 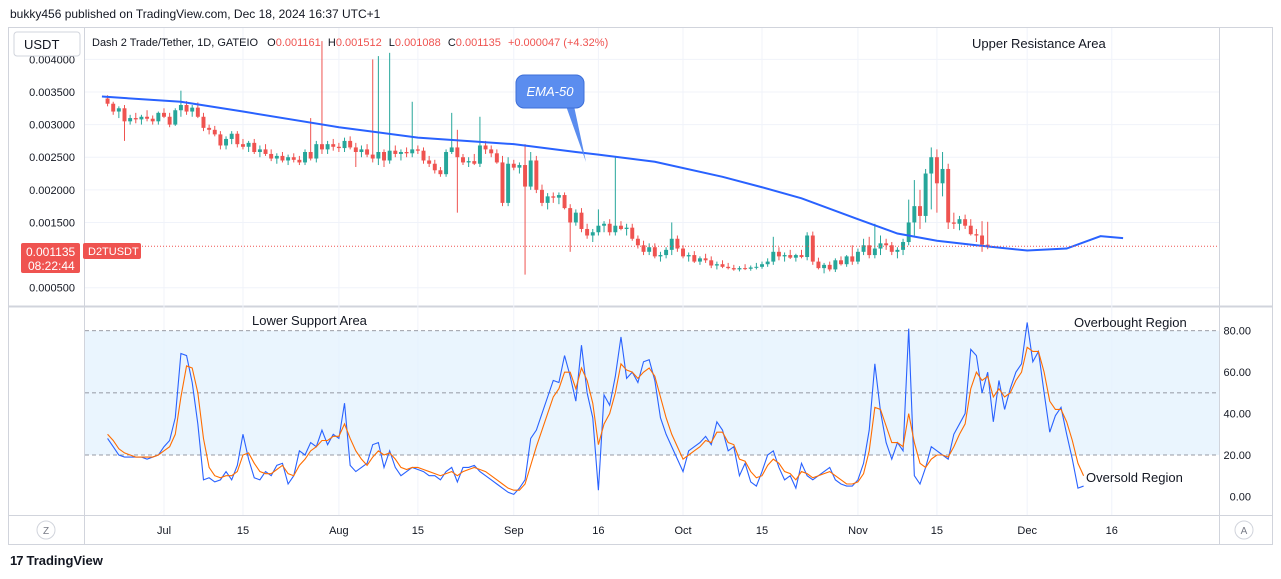 What do you see at coordinates (418, 43) in the screenshot?
I see `low-value: 0.001088` at bounding box center [418, 43].